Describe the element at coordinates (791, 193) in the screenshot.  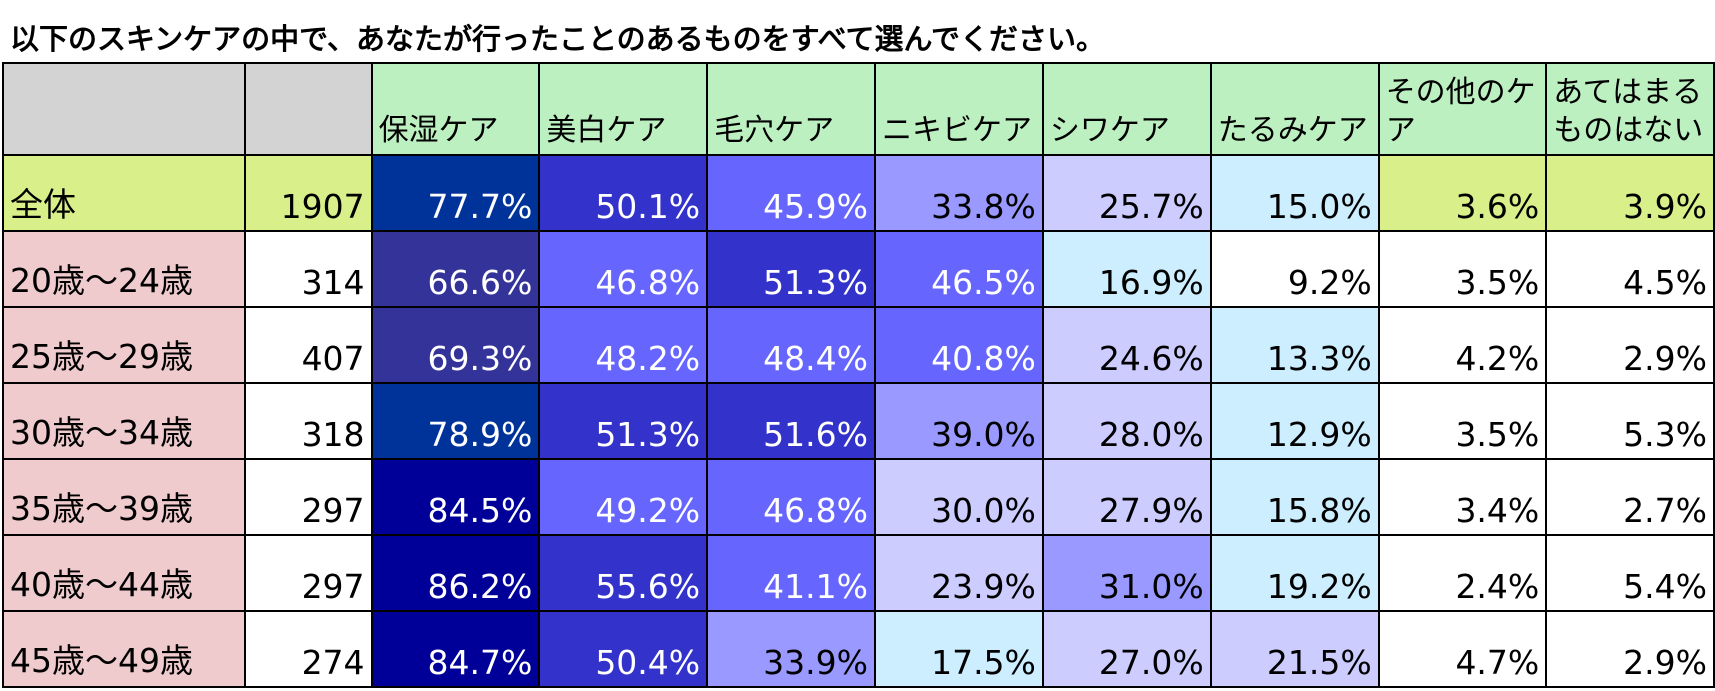
I see `value-cell: 45.9%` at that location.